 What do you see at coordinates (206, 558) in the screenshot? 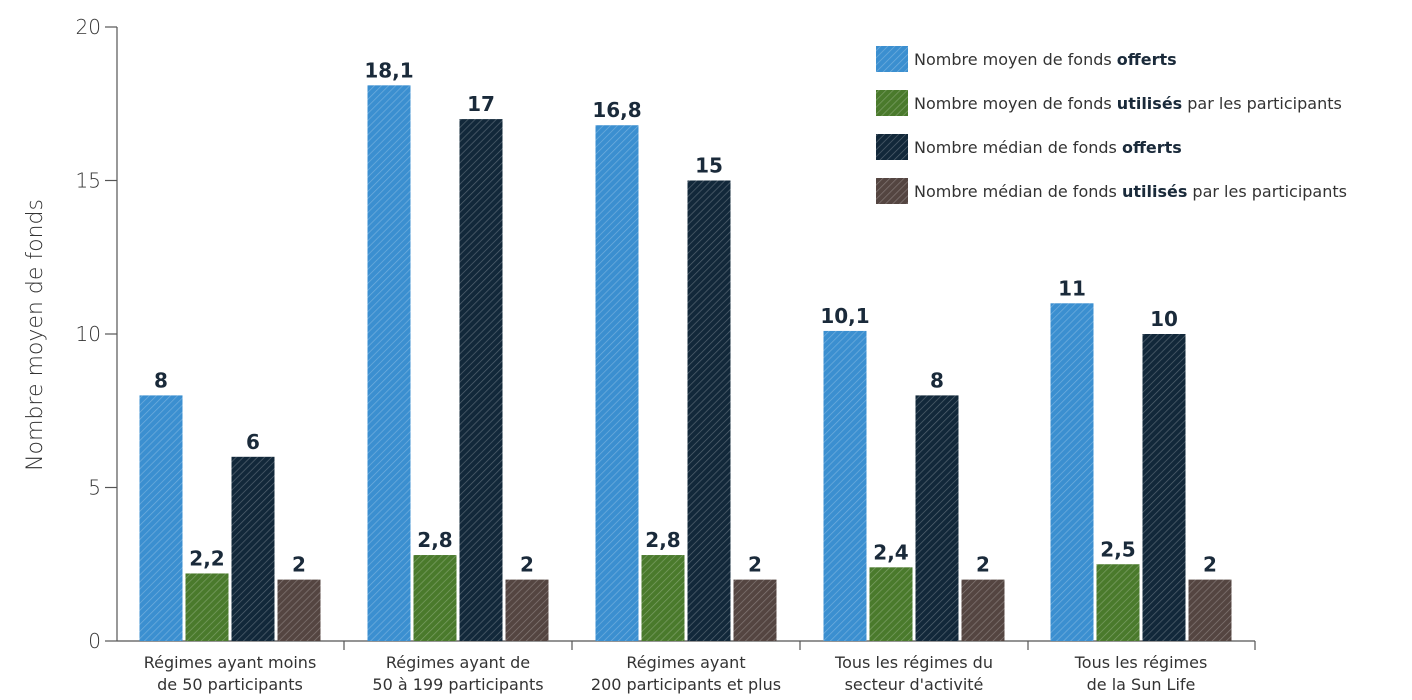
I see `data-label: 2,2` at bounding box center [206, 558].